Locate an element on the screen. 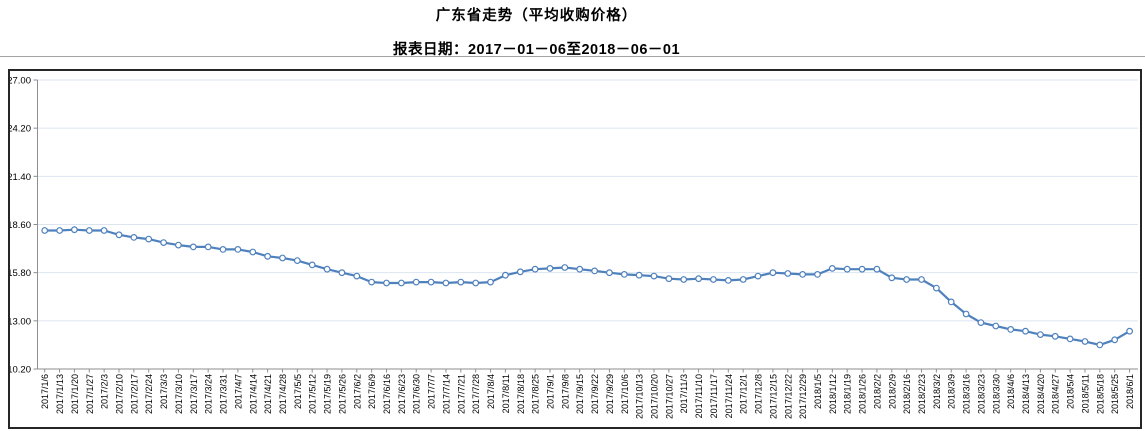 This screenshot has width=1145, height=431. x-tick-label: 2017/9/29 is located at coordinates (610, 394).